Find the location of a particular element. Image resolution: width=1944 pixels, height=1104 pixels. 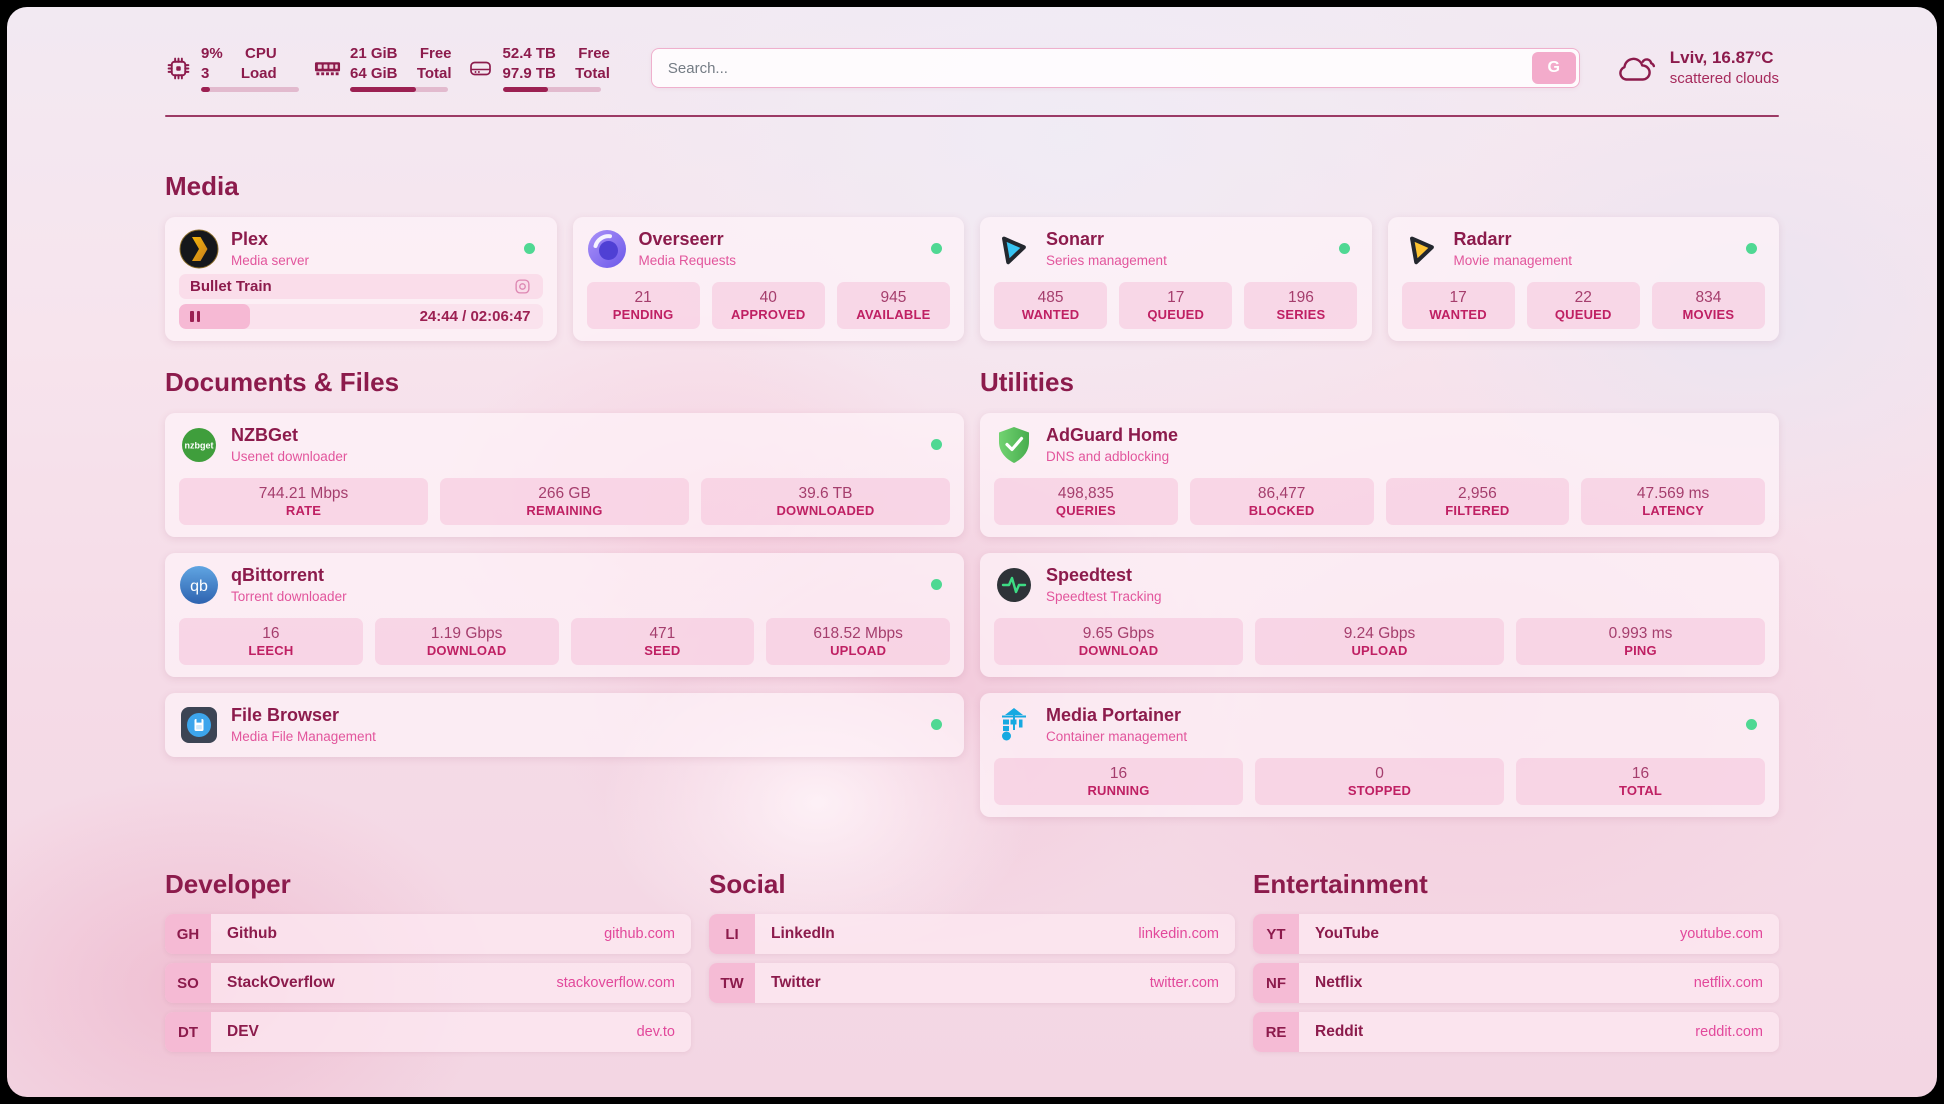

stat-running: 16 RUNNING is located at coordinates (1118, 781).